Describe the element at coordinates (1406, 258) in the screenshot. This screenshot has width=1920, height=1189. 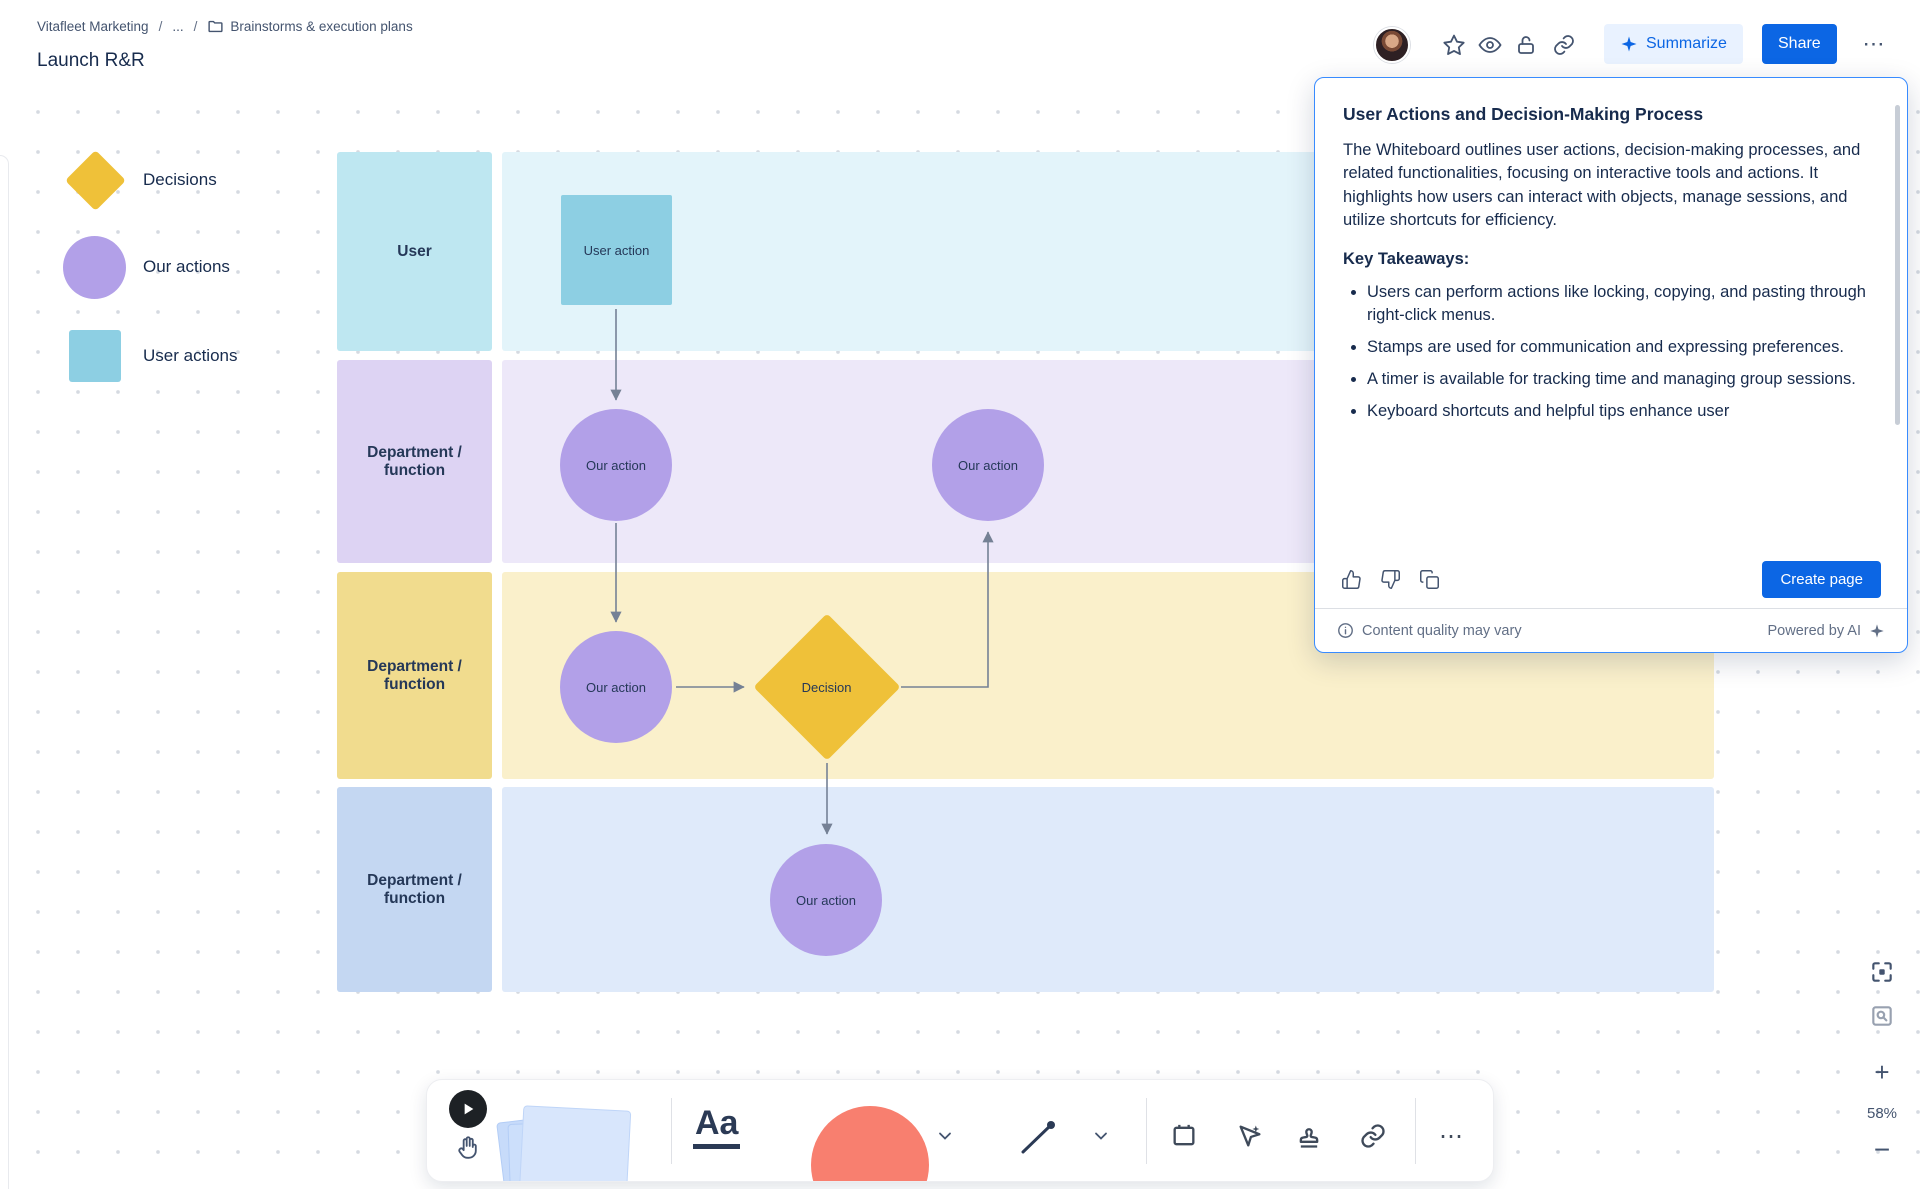
I see `ai-takeaways-heading: Key Takeaways:` at that location.